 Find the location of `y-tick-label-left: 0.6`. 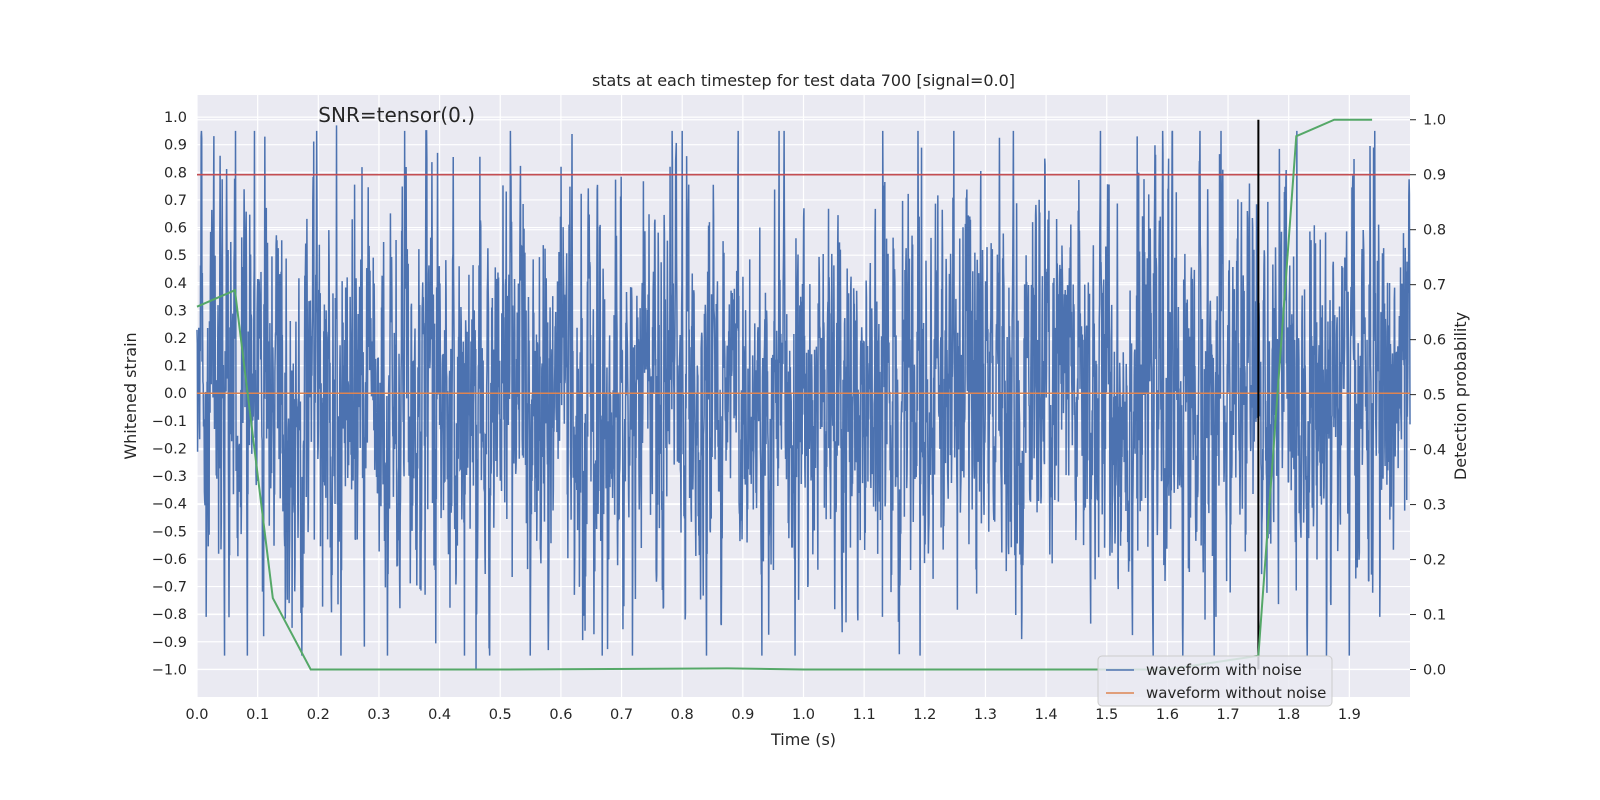

y-tick-label-left: 0.6 is located at coordinates (175, 229).